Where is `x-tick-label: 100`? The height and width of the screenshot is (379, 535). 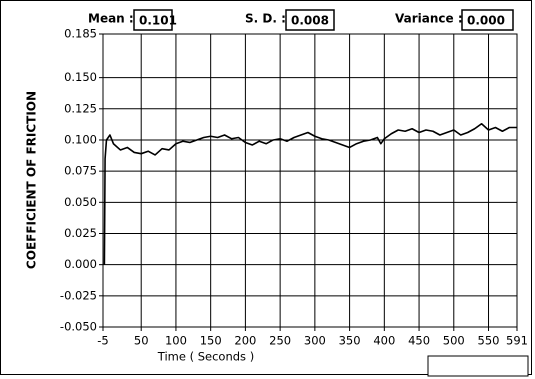
x-tick-label: 100 is located at coordinates (176, 341).